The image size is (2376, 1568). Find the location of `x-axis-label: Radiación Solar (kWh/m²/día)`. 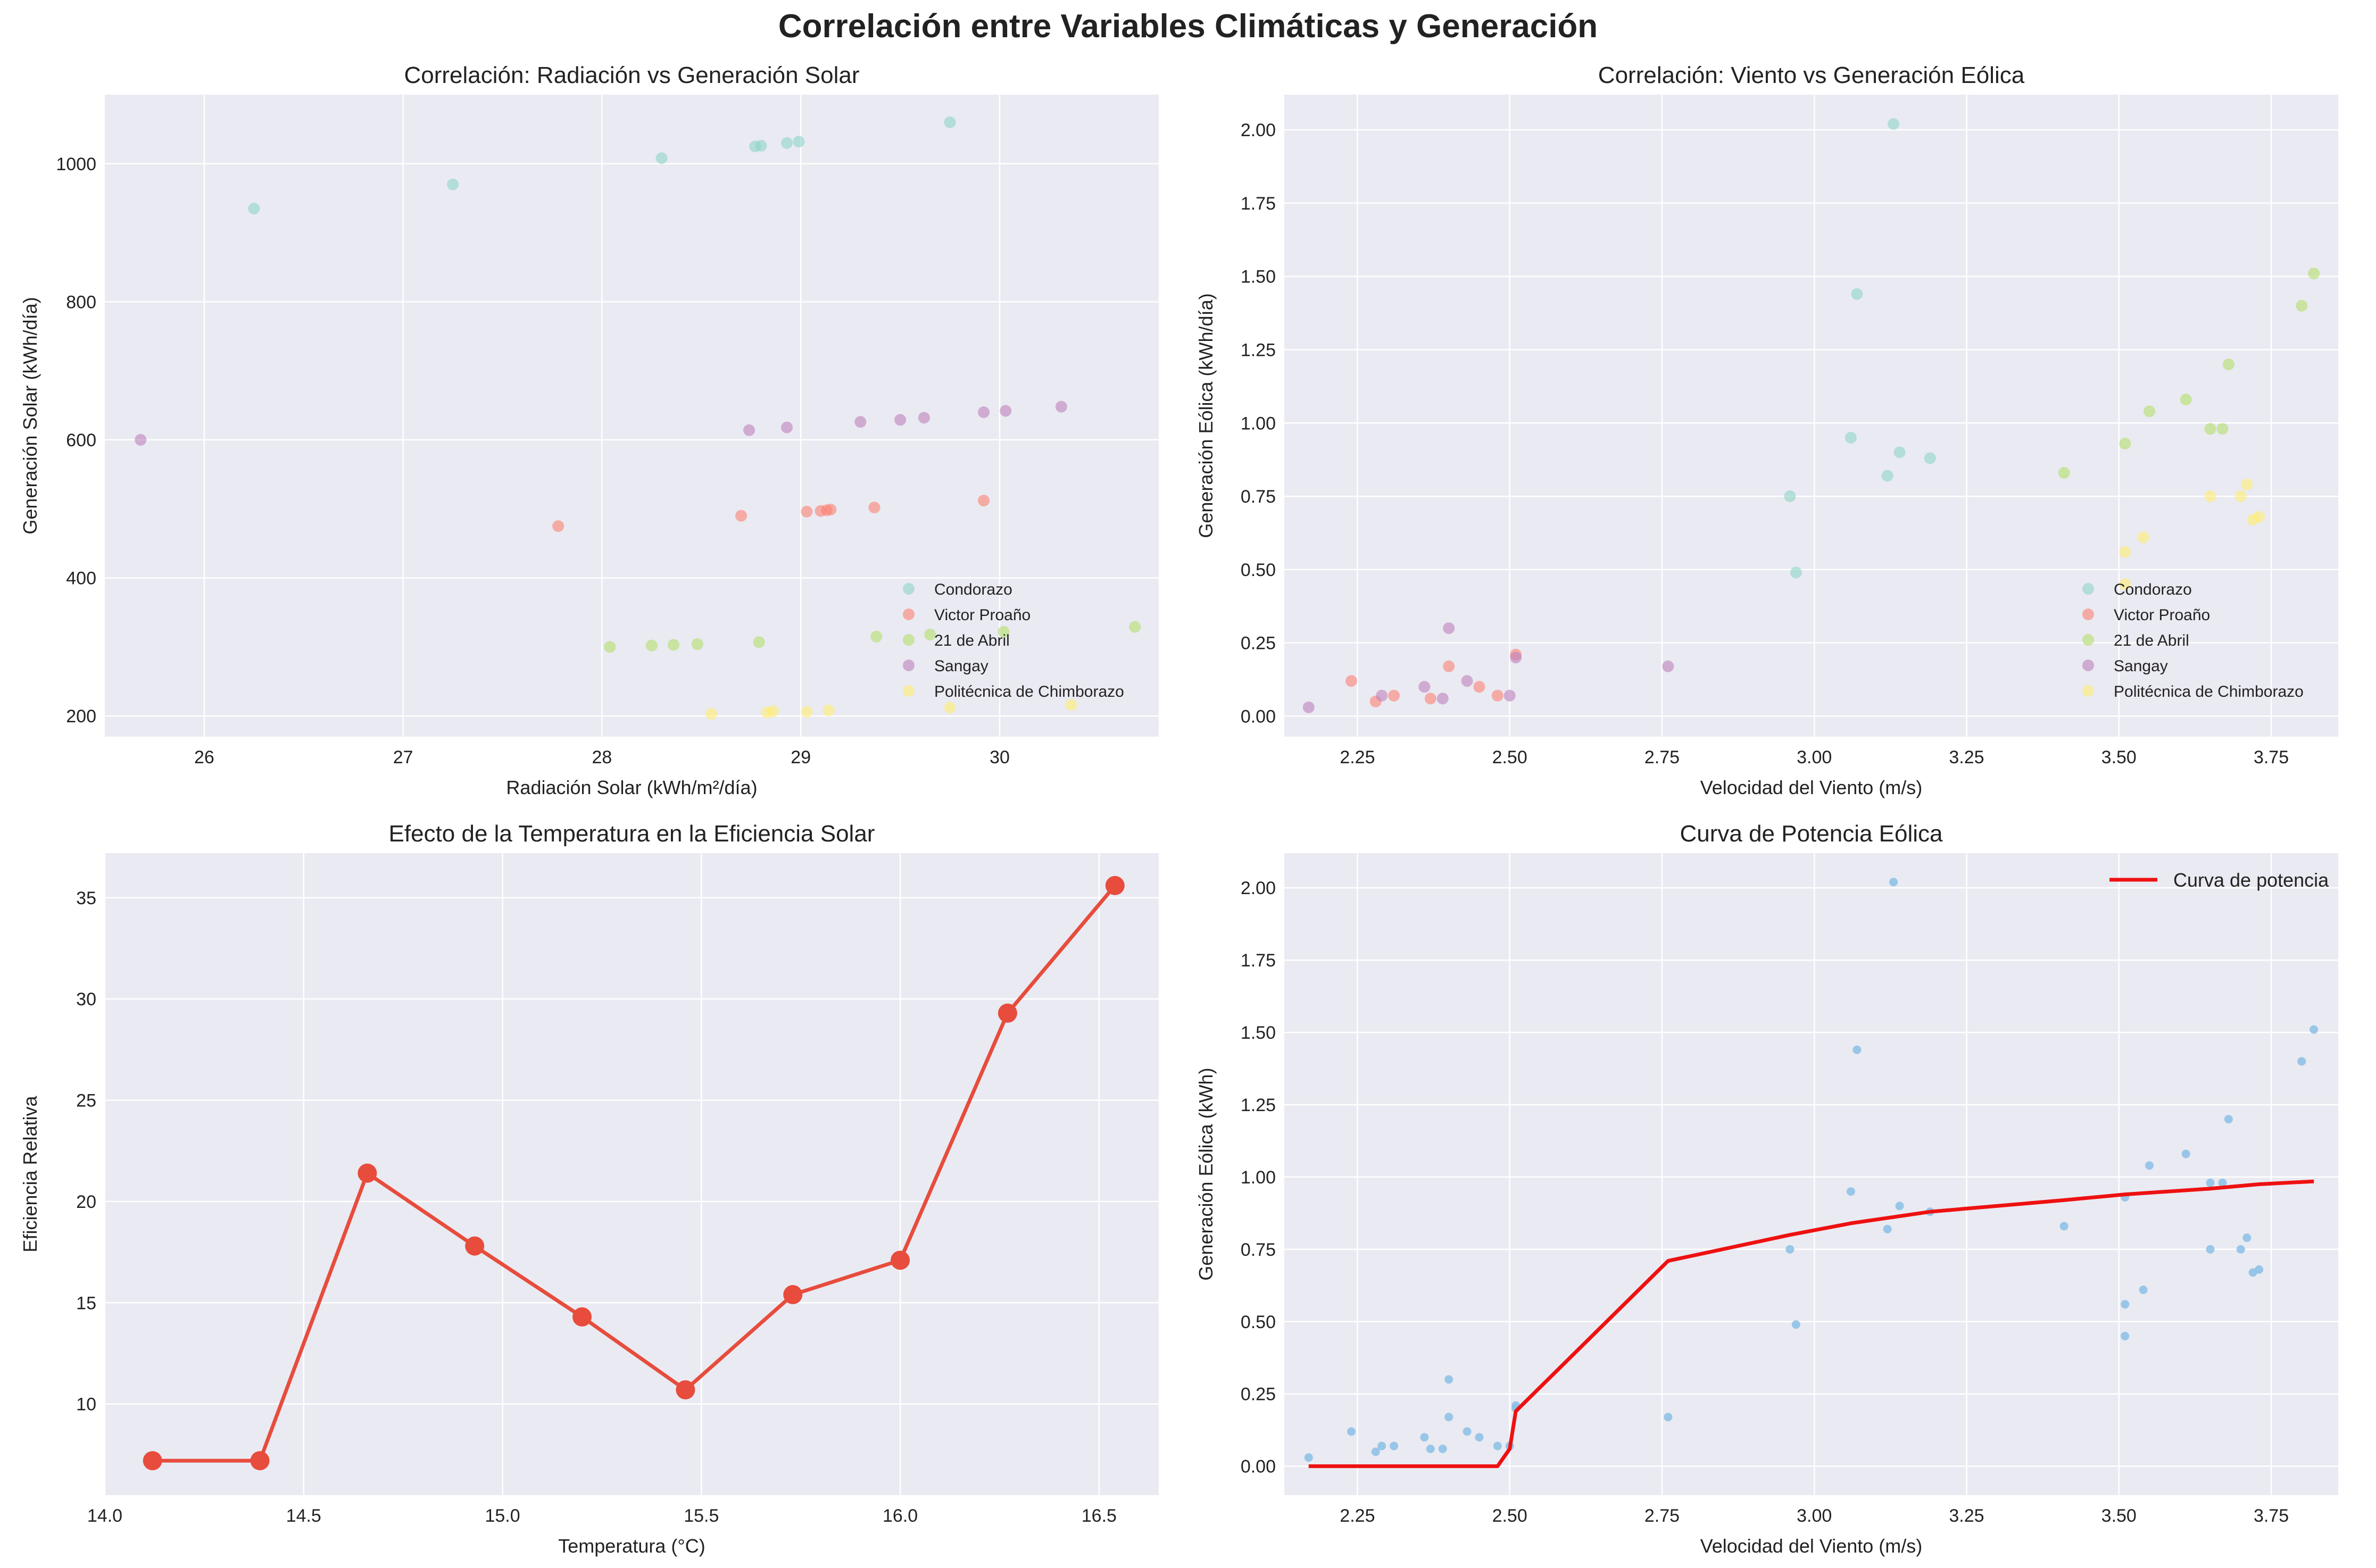

x-axis-label: Radiación Solar (kWh/m²/día) is located at coordinates (631, 787).